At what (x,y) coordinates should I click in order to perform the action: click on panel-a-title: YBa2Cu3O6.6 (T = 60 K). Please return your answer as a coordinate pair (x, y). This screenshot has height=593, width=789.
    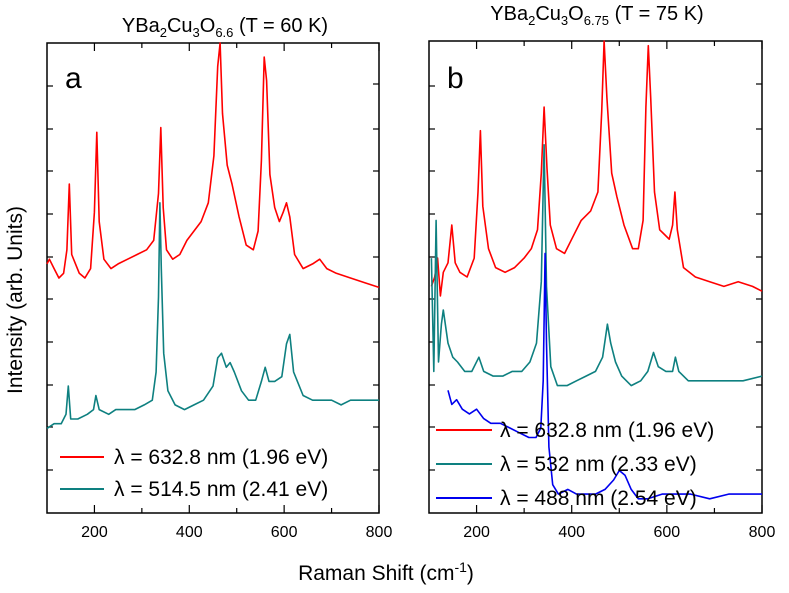
    Looking at the image, I should click on (225, 27).